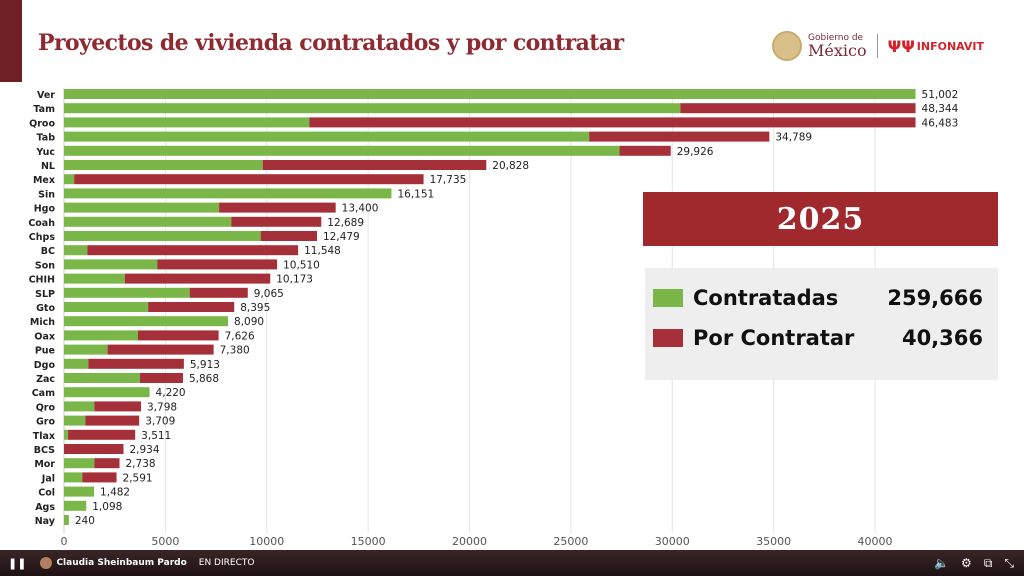  What do you see at coordinates (787, 46) in the screenshot?
I see `gobierno-seal-icon` at bounding box center [787, 46].